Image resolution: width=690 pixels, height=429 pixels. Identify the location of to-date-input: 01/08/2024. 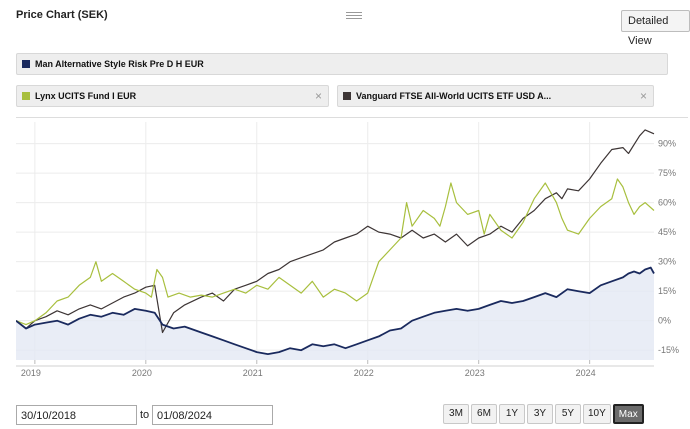
(212, 415).